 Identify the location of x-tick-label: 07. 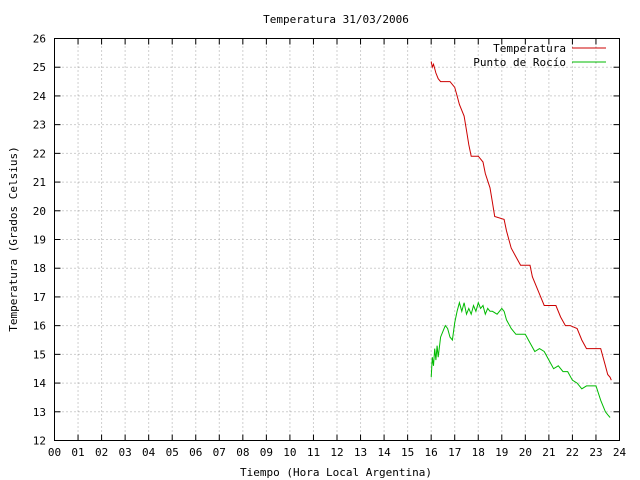
(219, 452).